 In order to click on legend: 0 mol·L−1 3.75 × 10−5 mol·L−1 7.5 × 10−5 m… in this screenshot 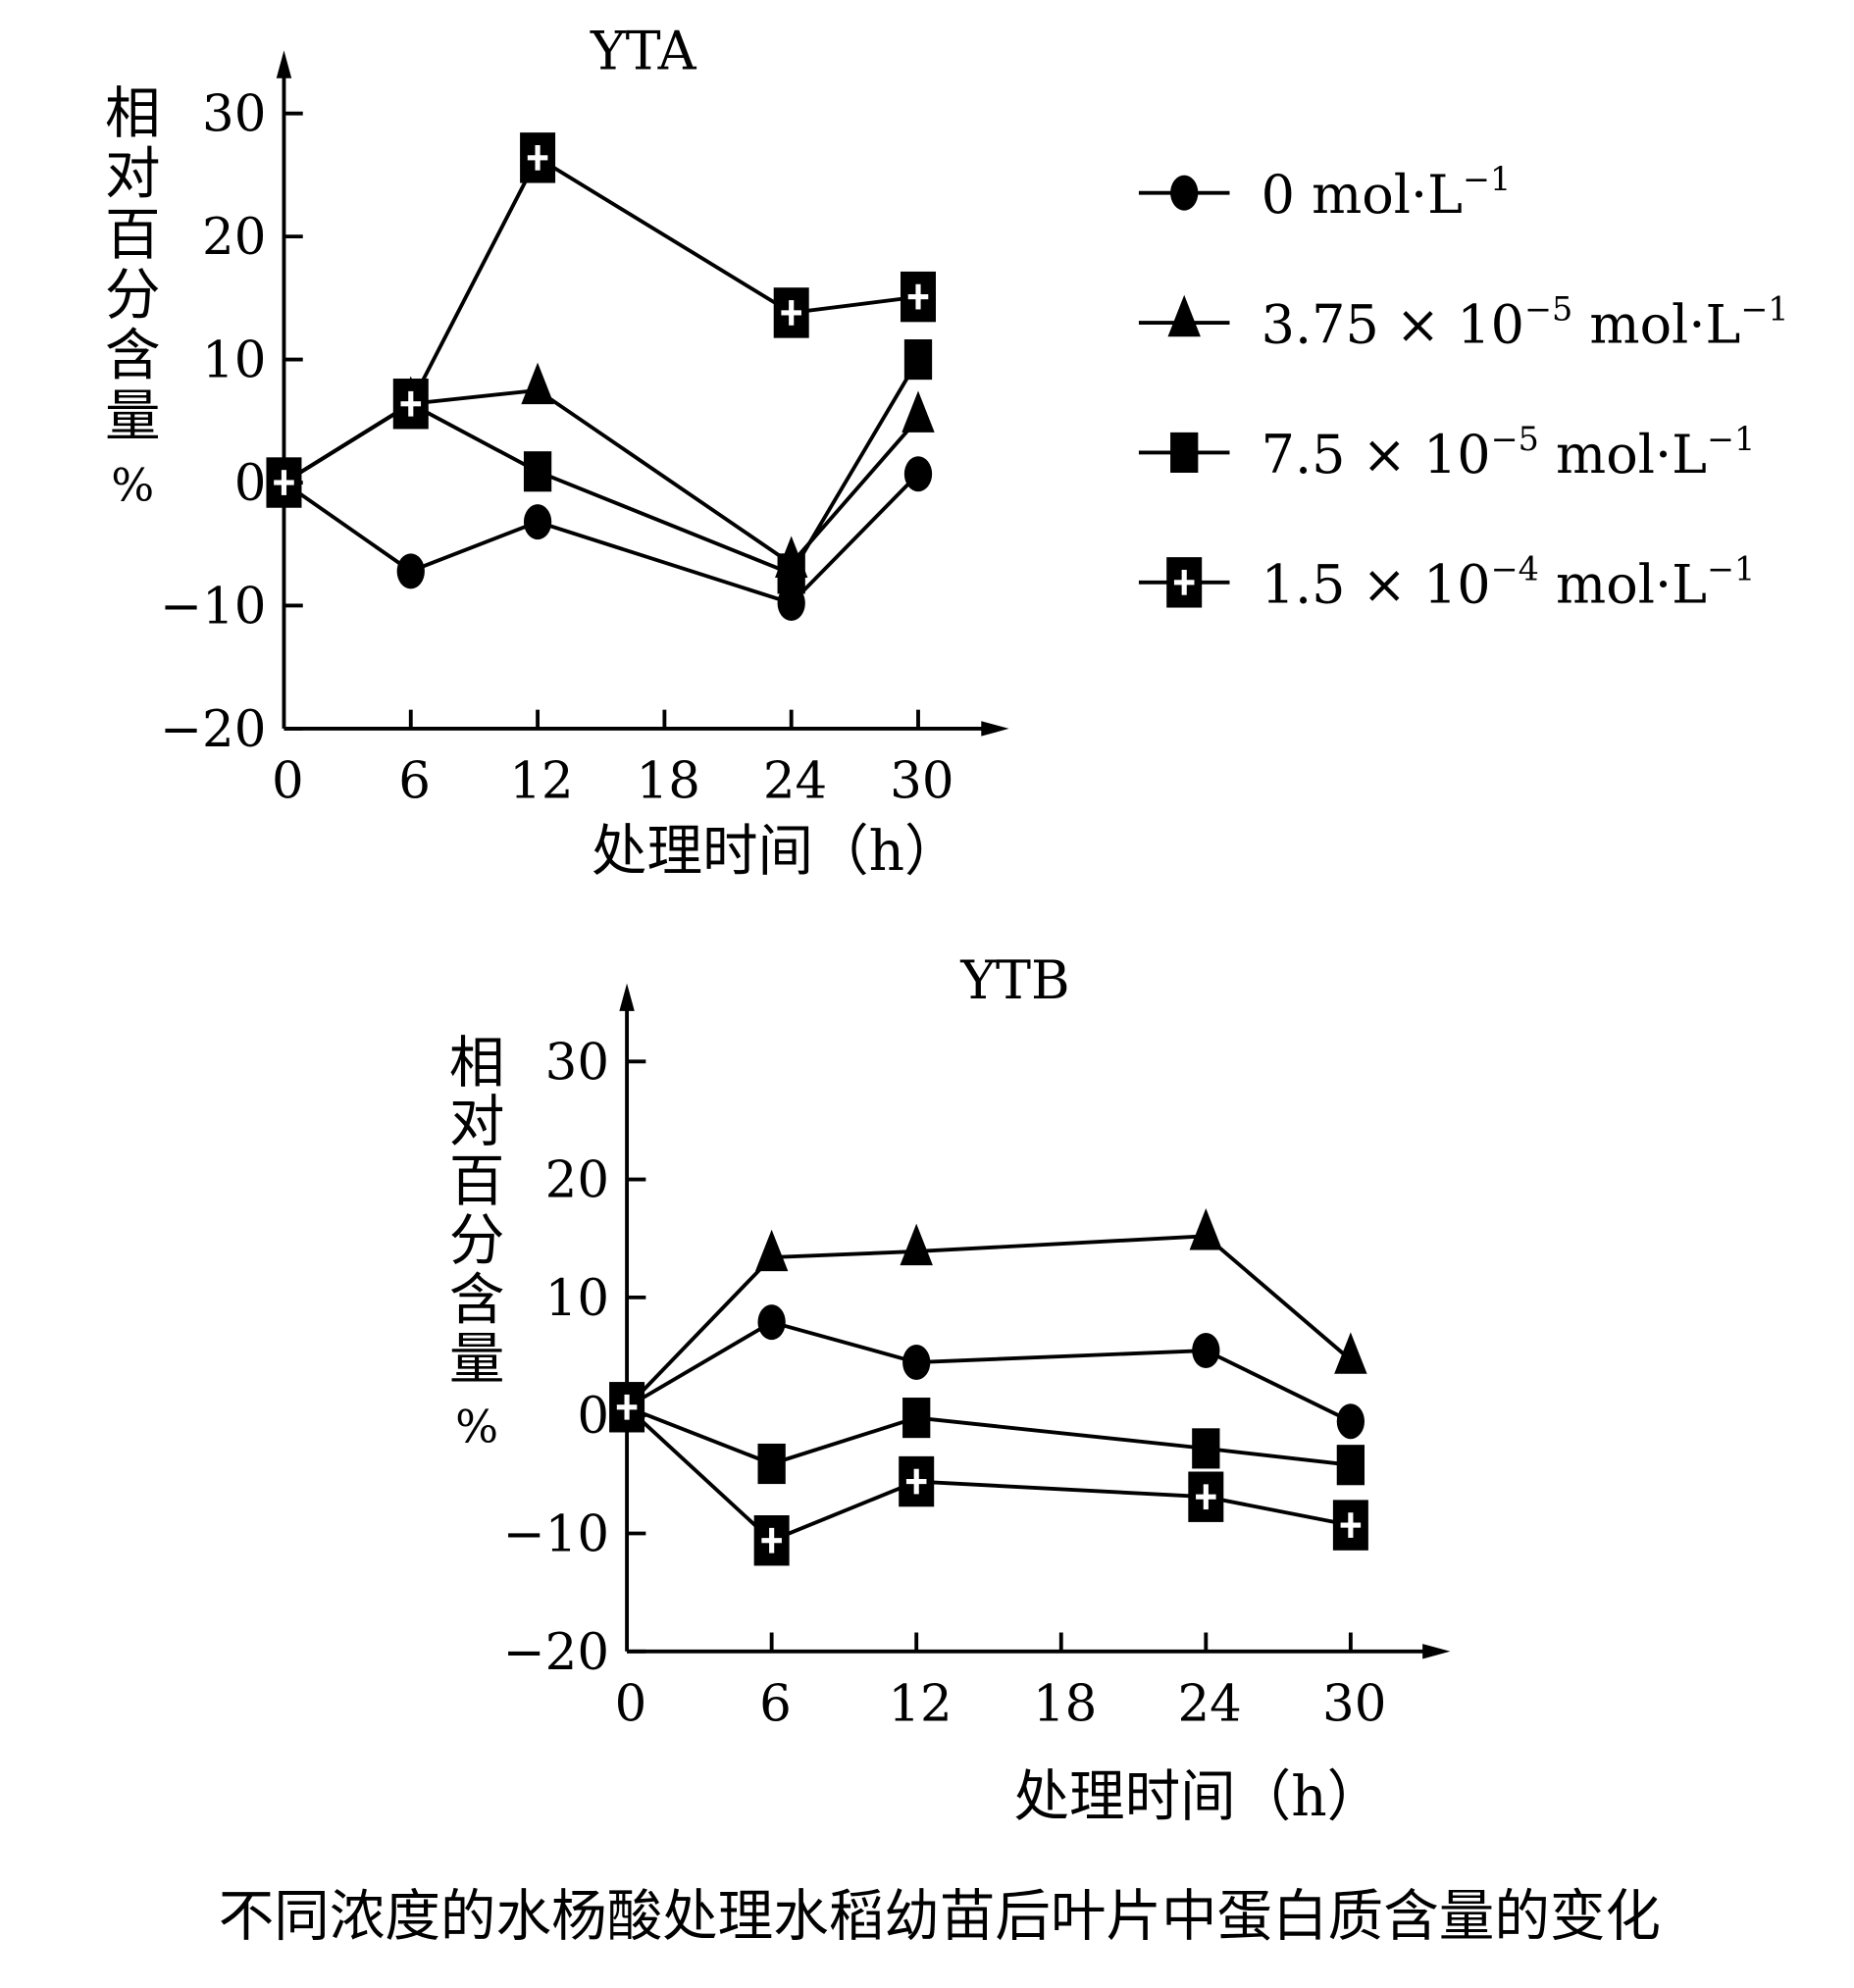, I will do `click(1463, 387)`.